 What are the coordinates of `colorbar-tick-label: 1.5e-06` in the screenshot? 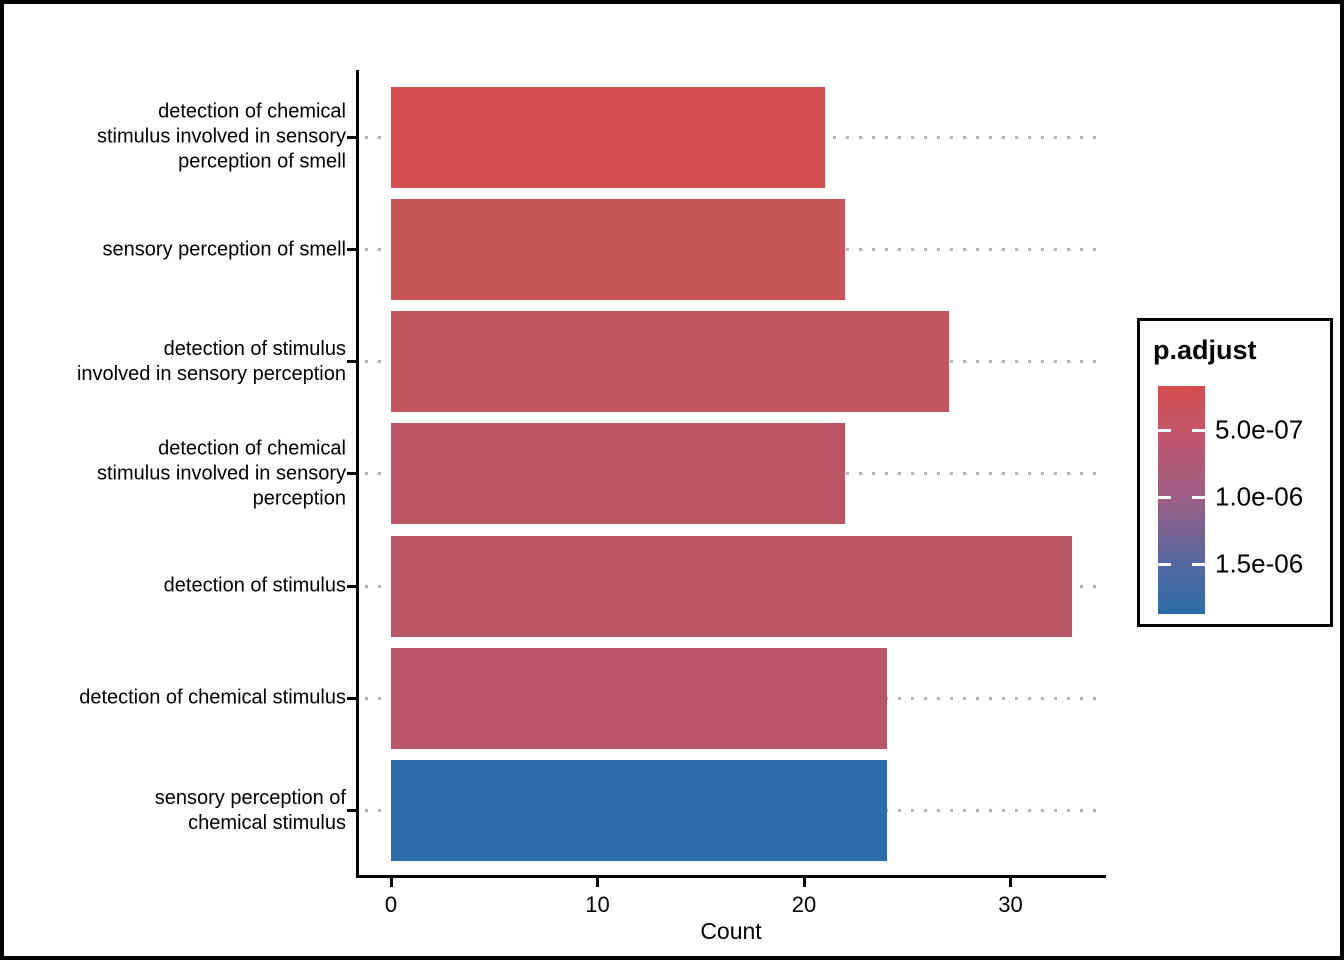 It's located at (1259, 563).